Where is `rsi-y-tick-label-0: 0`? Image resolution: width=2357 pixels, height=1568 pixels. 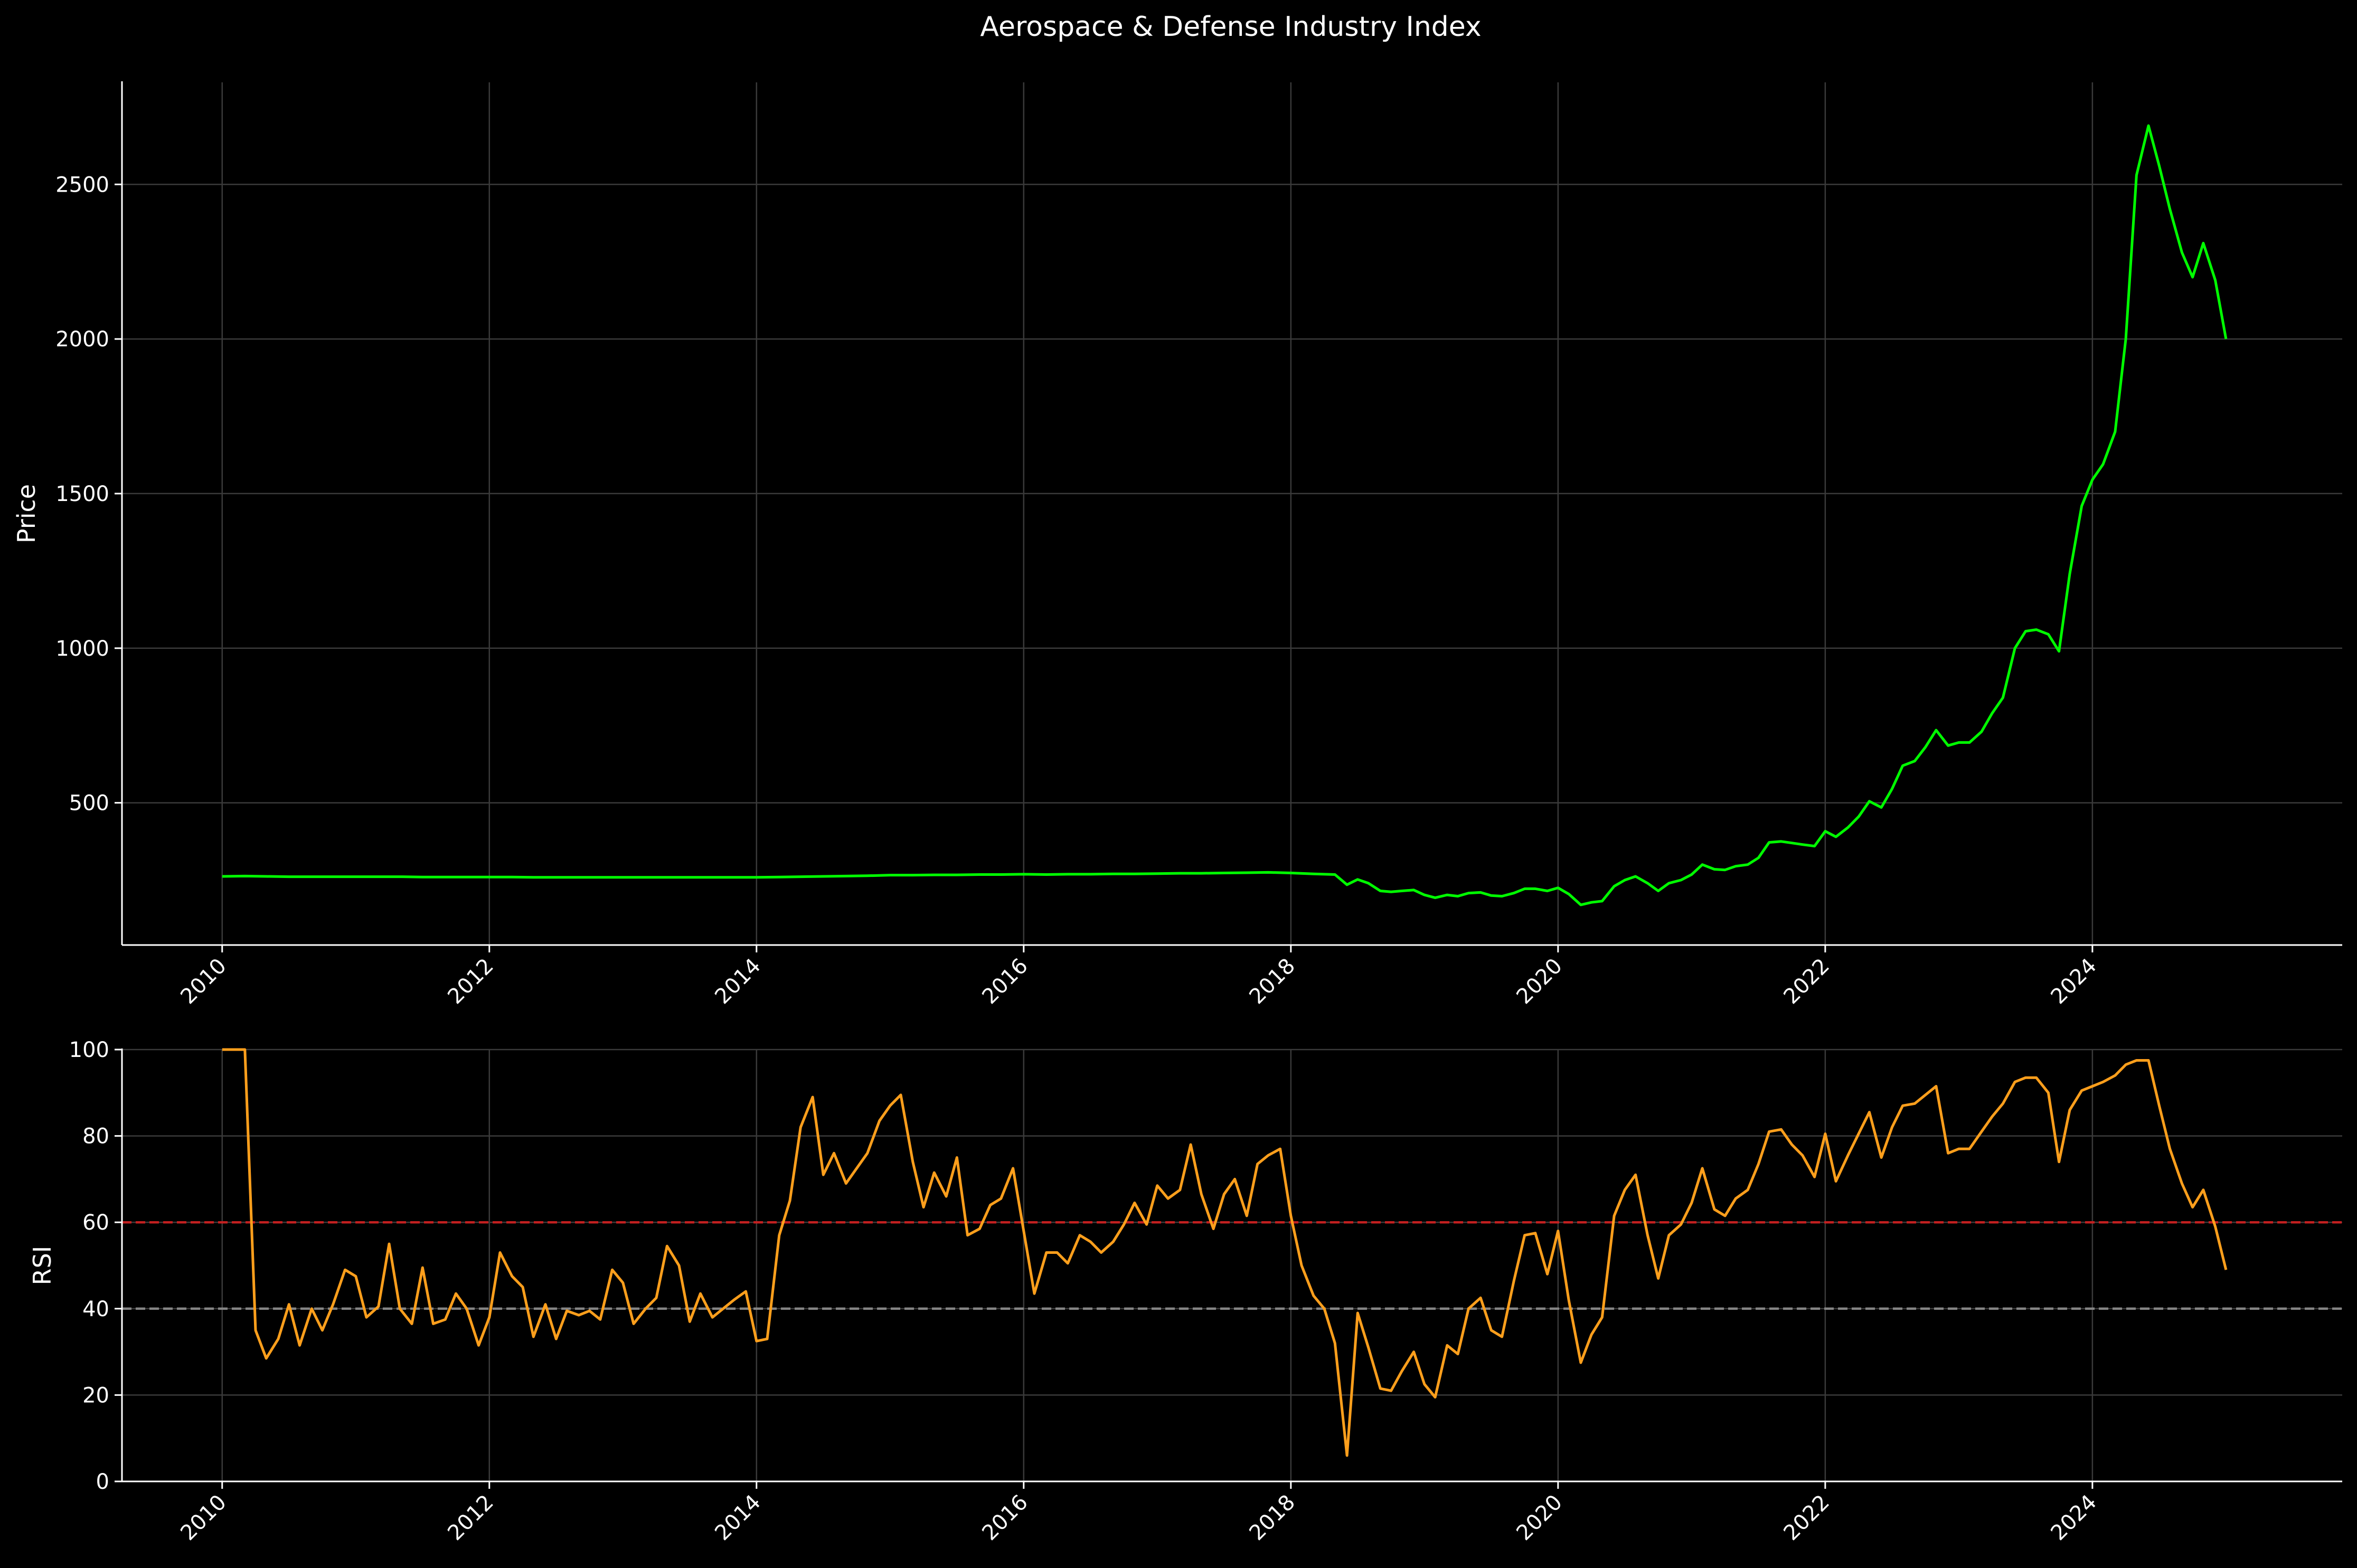 rsi-y-tick-label-0: 0 is located at coordinates (102, 1482).